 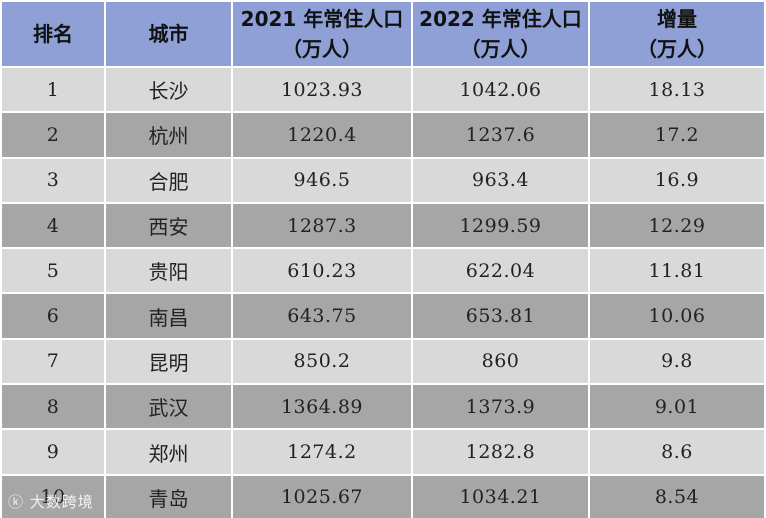 I want to click on table-row: 4 西安 1287.3 1299.59 12.29, so click(x=383, y=225).